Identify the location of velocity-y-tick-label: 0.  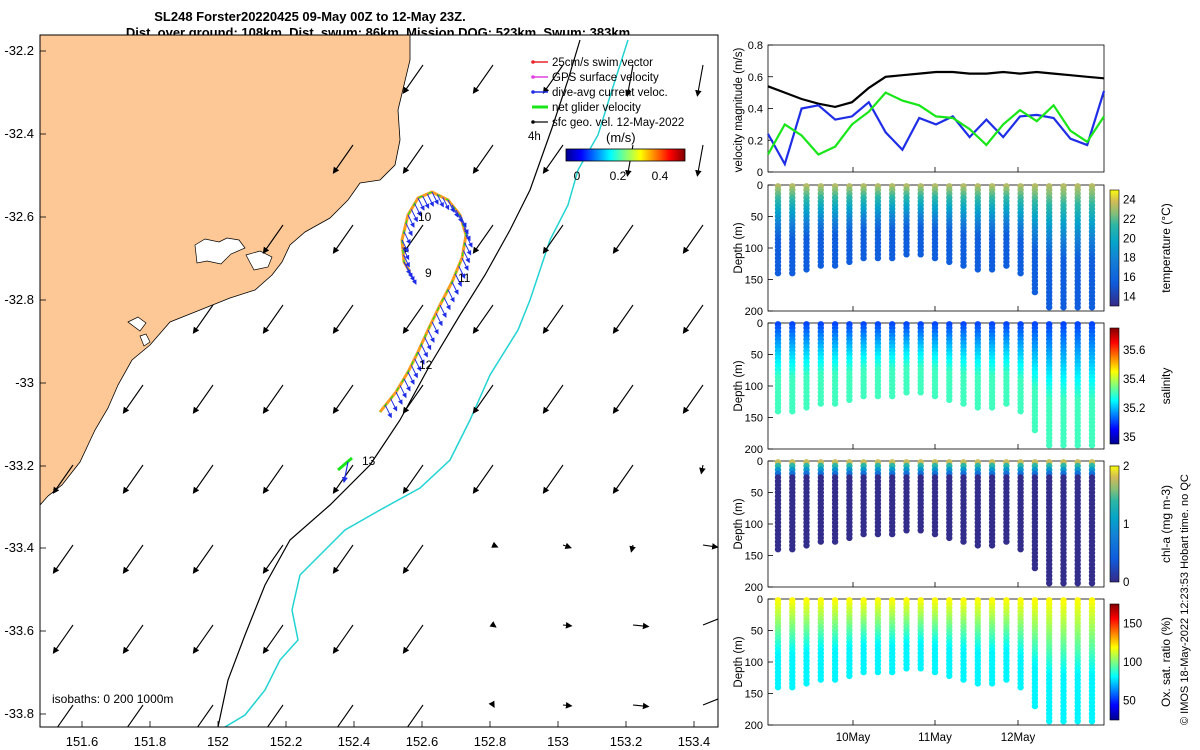
(760, 173).